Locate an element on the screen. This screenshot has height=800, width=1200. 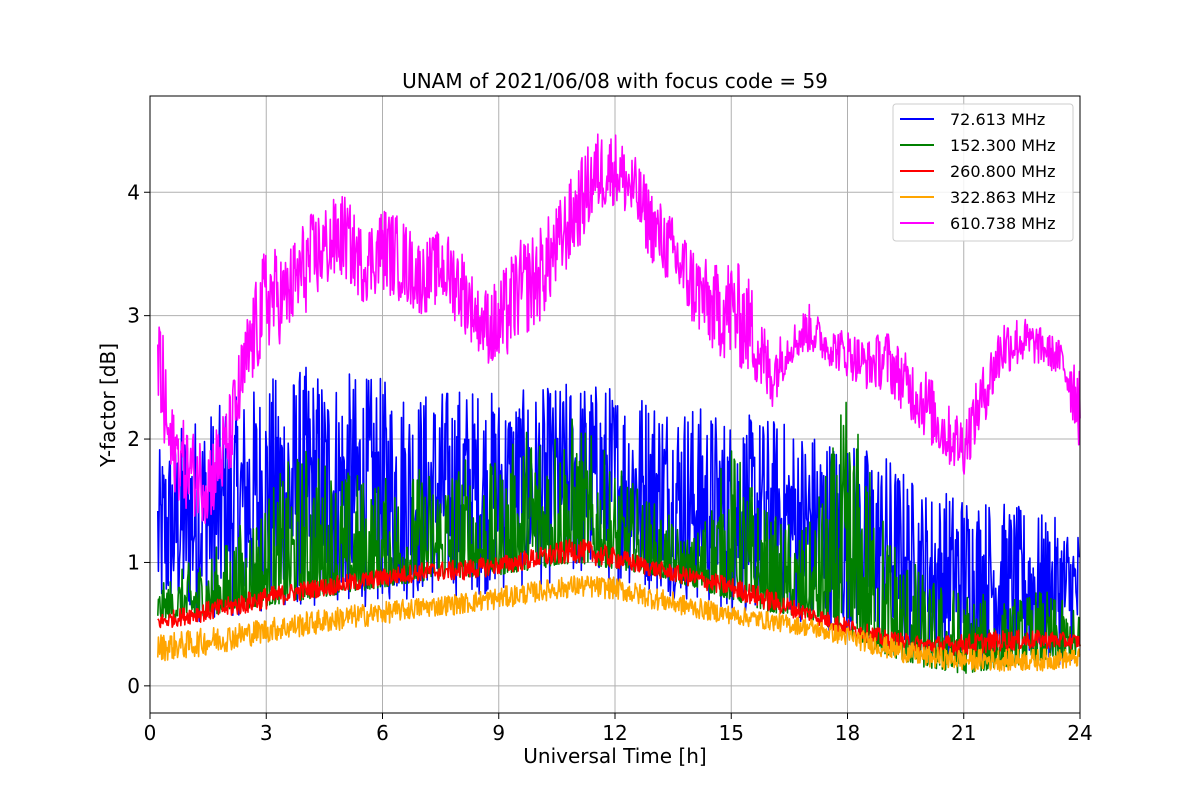
x-tick-label: 12 is located at coordinates (614, 733).